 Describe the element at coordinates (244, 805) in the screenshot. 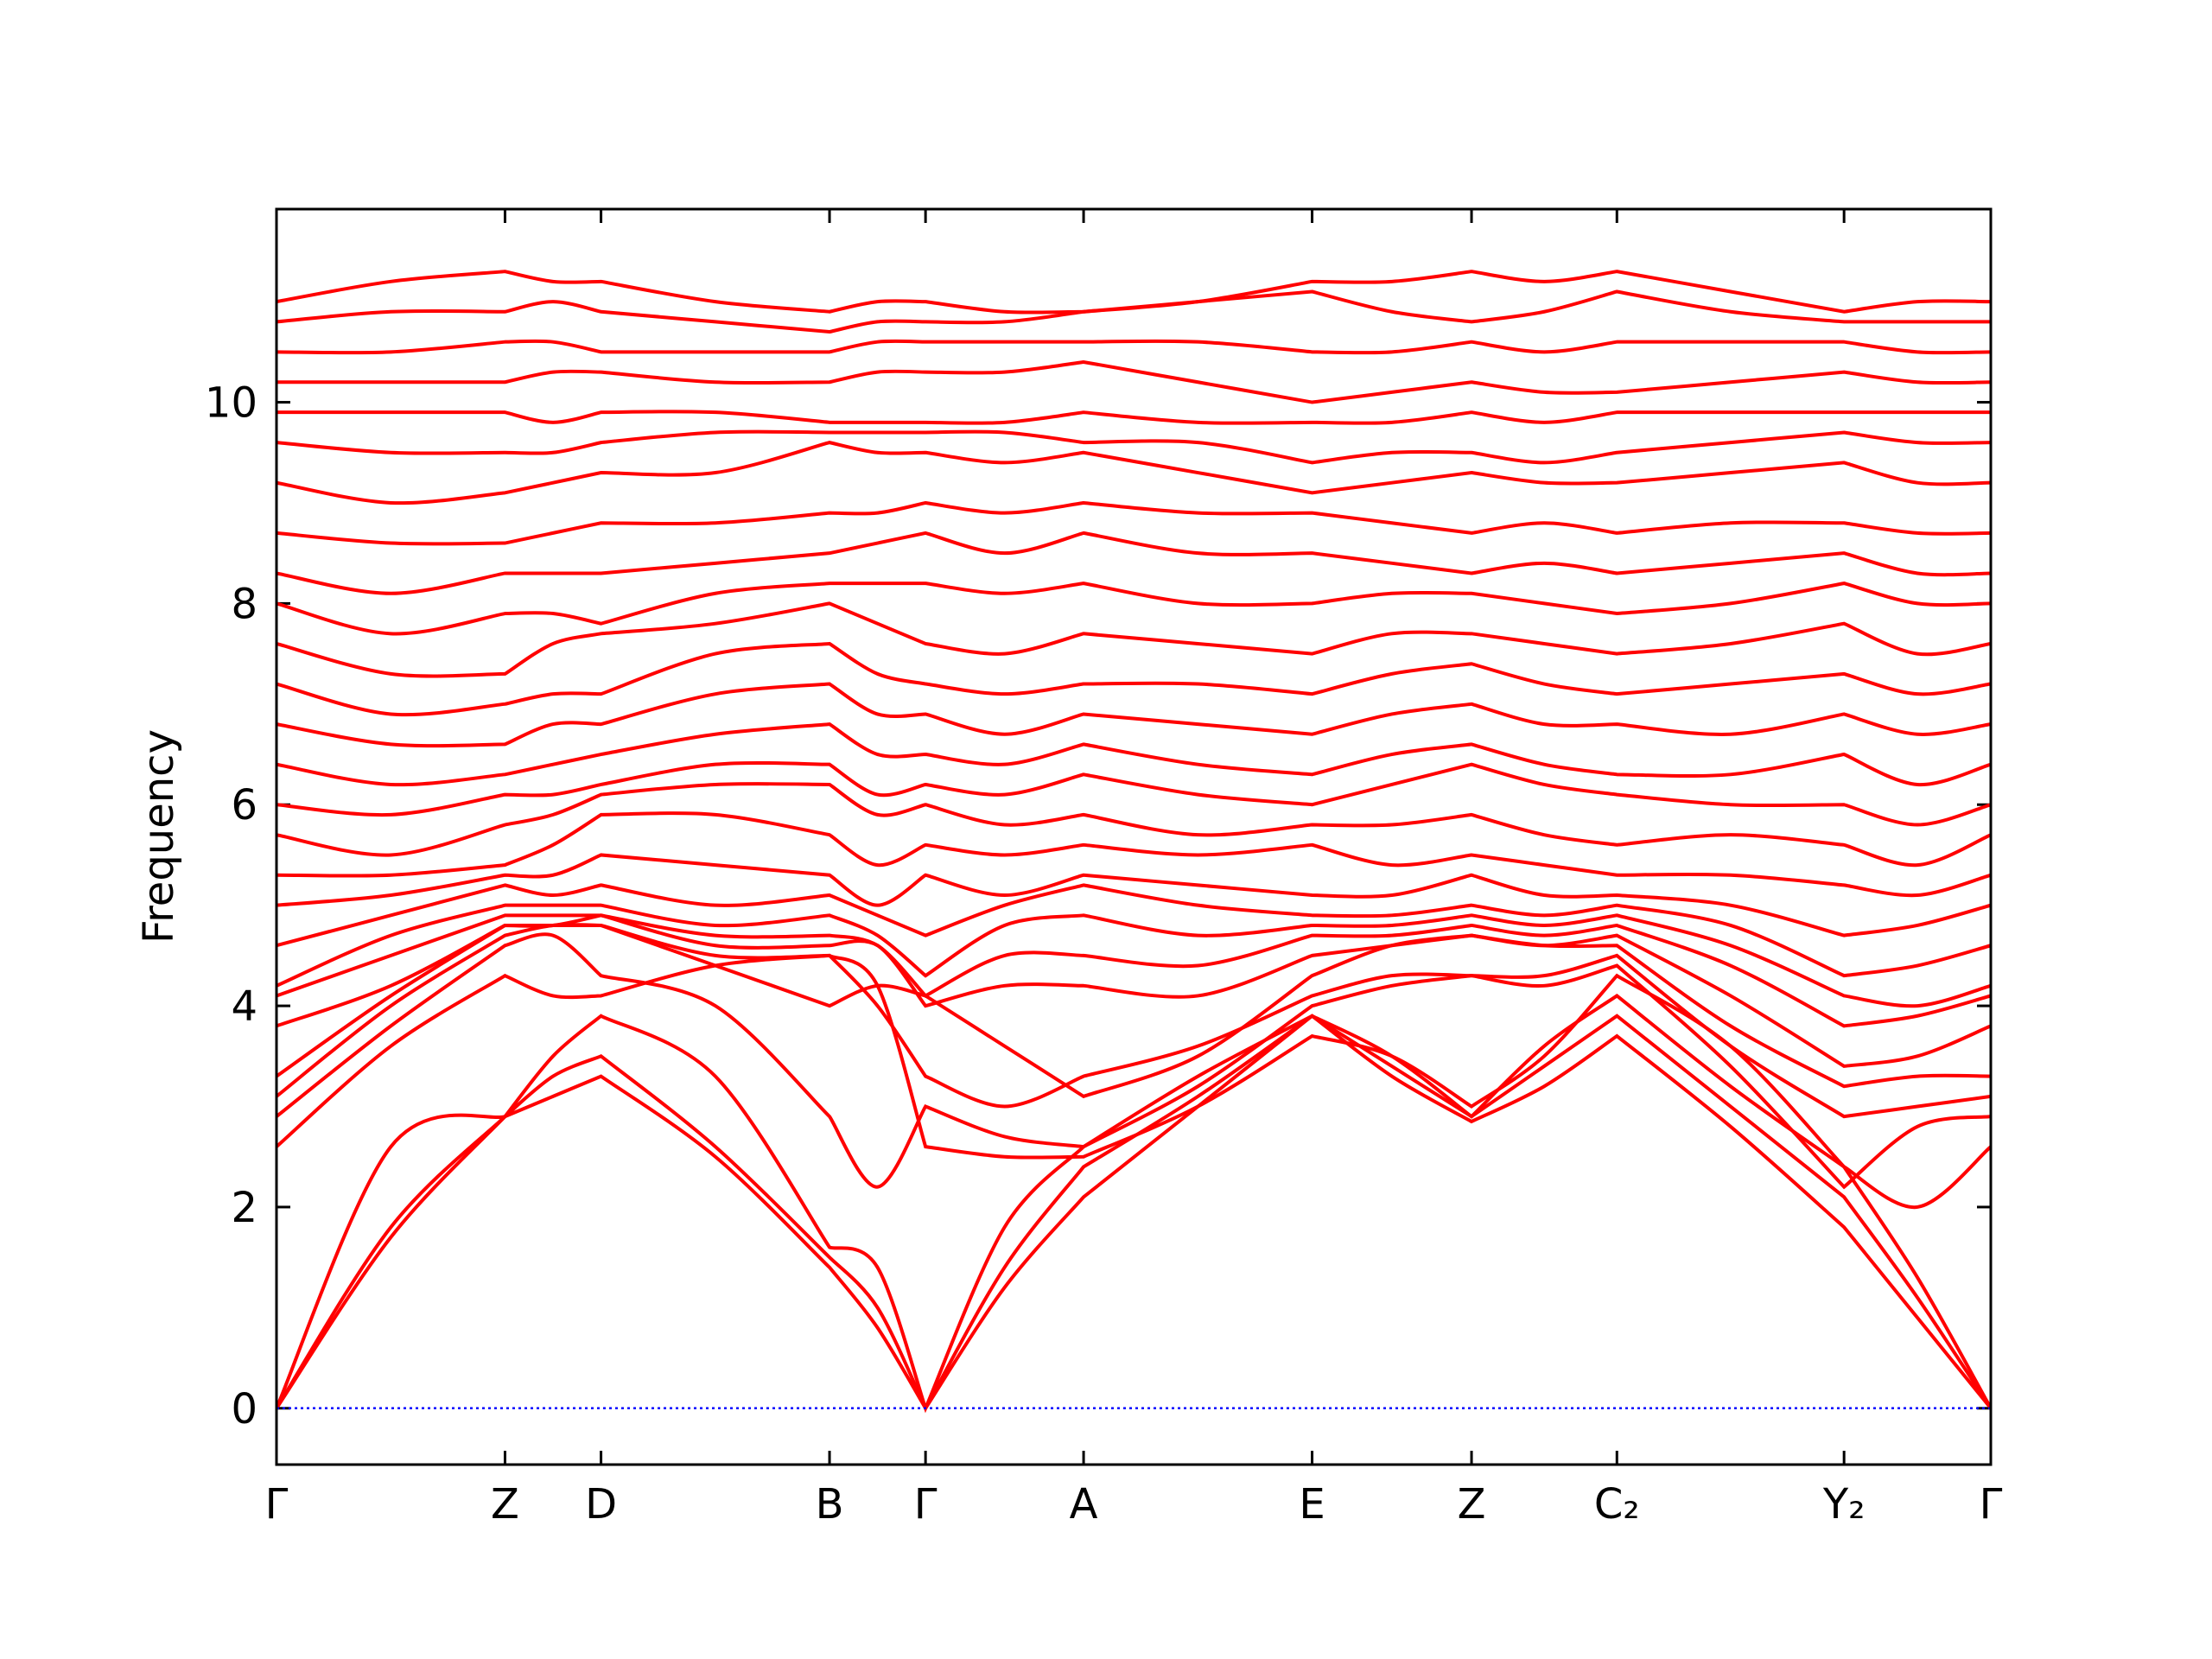

I see `y-tick-label: 6` at that location.